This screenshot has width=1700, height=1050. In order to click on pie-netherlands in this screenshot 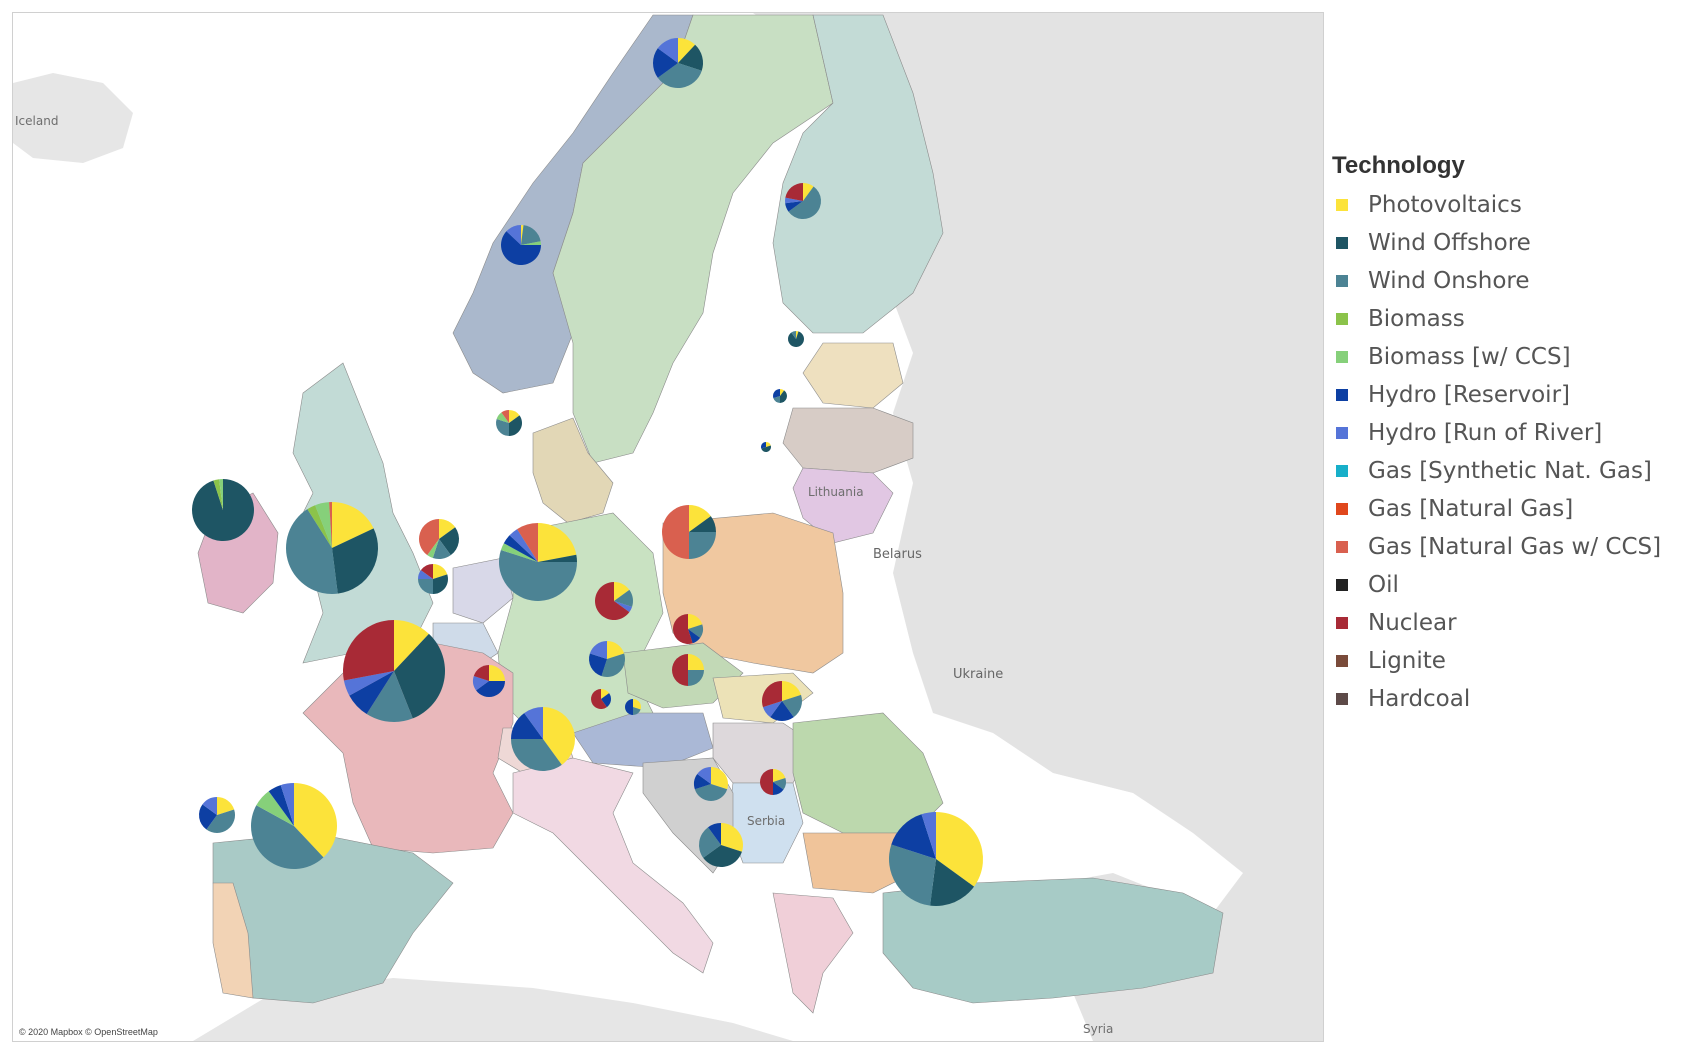, I will do `click(438, 539)`.